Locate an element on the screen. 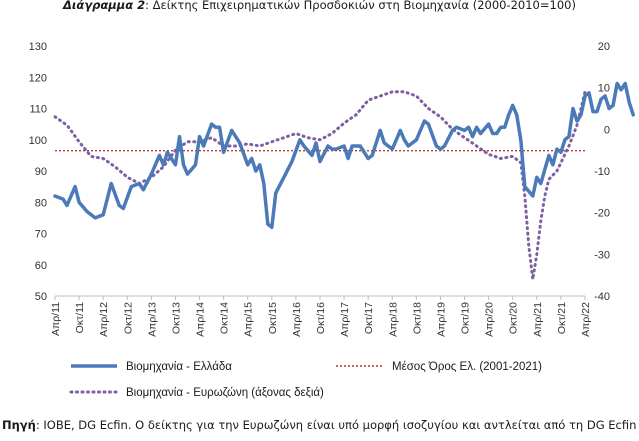  x-tick-label: Οκτ/16 is located at coordinates (321, 318).